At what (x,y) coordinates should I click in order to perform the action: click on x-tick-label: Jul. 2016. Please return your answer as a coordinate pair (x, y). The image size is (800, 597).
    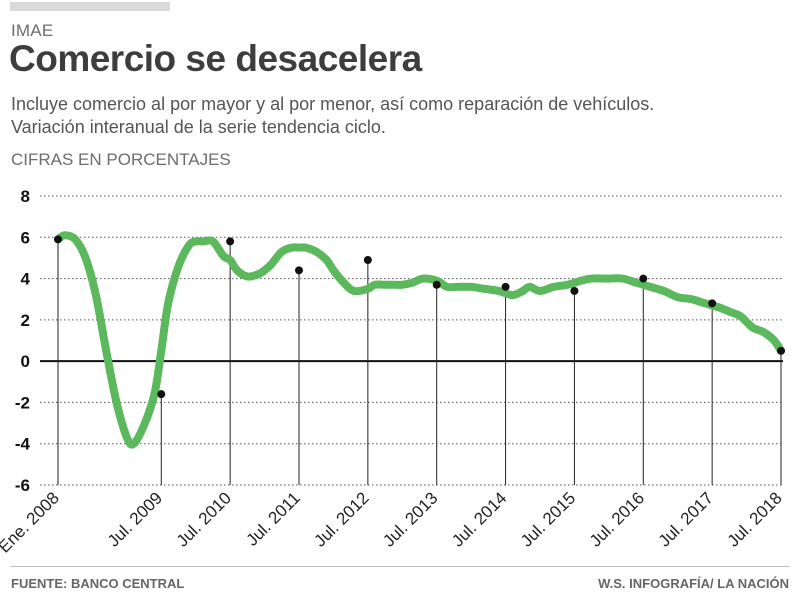
    Looking at the image, I should click on (617, 519).